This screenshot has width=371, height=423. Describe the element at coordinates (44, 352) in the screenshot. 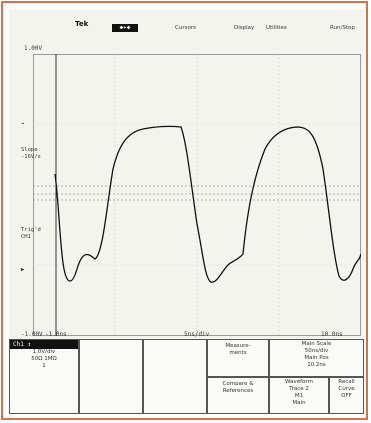

I see `channel-value-1: 1.0V/div` at that location.